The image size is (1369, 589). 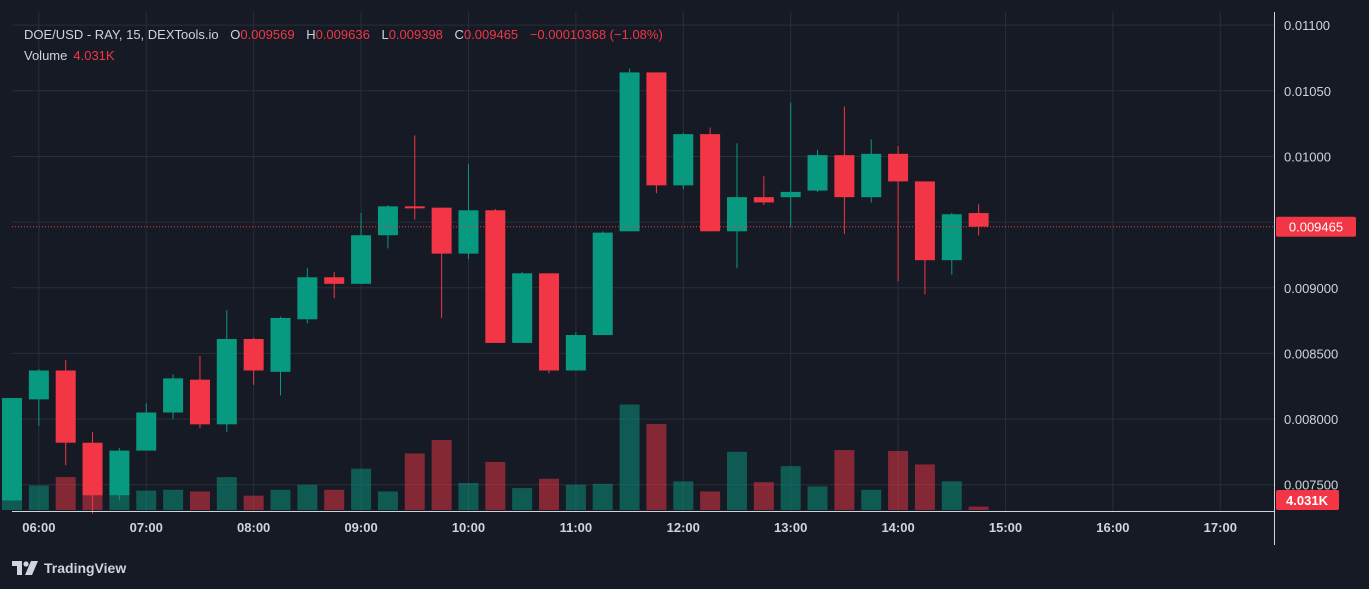 I want to click on time-tick-label: 16:00, so click(x=1112, y=527).